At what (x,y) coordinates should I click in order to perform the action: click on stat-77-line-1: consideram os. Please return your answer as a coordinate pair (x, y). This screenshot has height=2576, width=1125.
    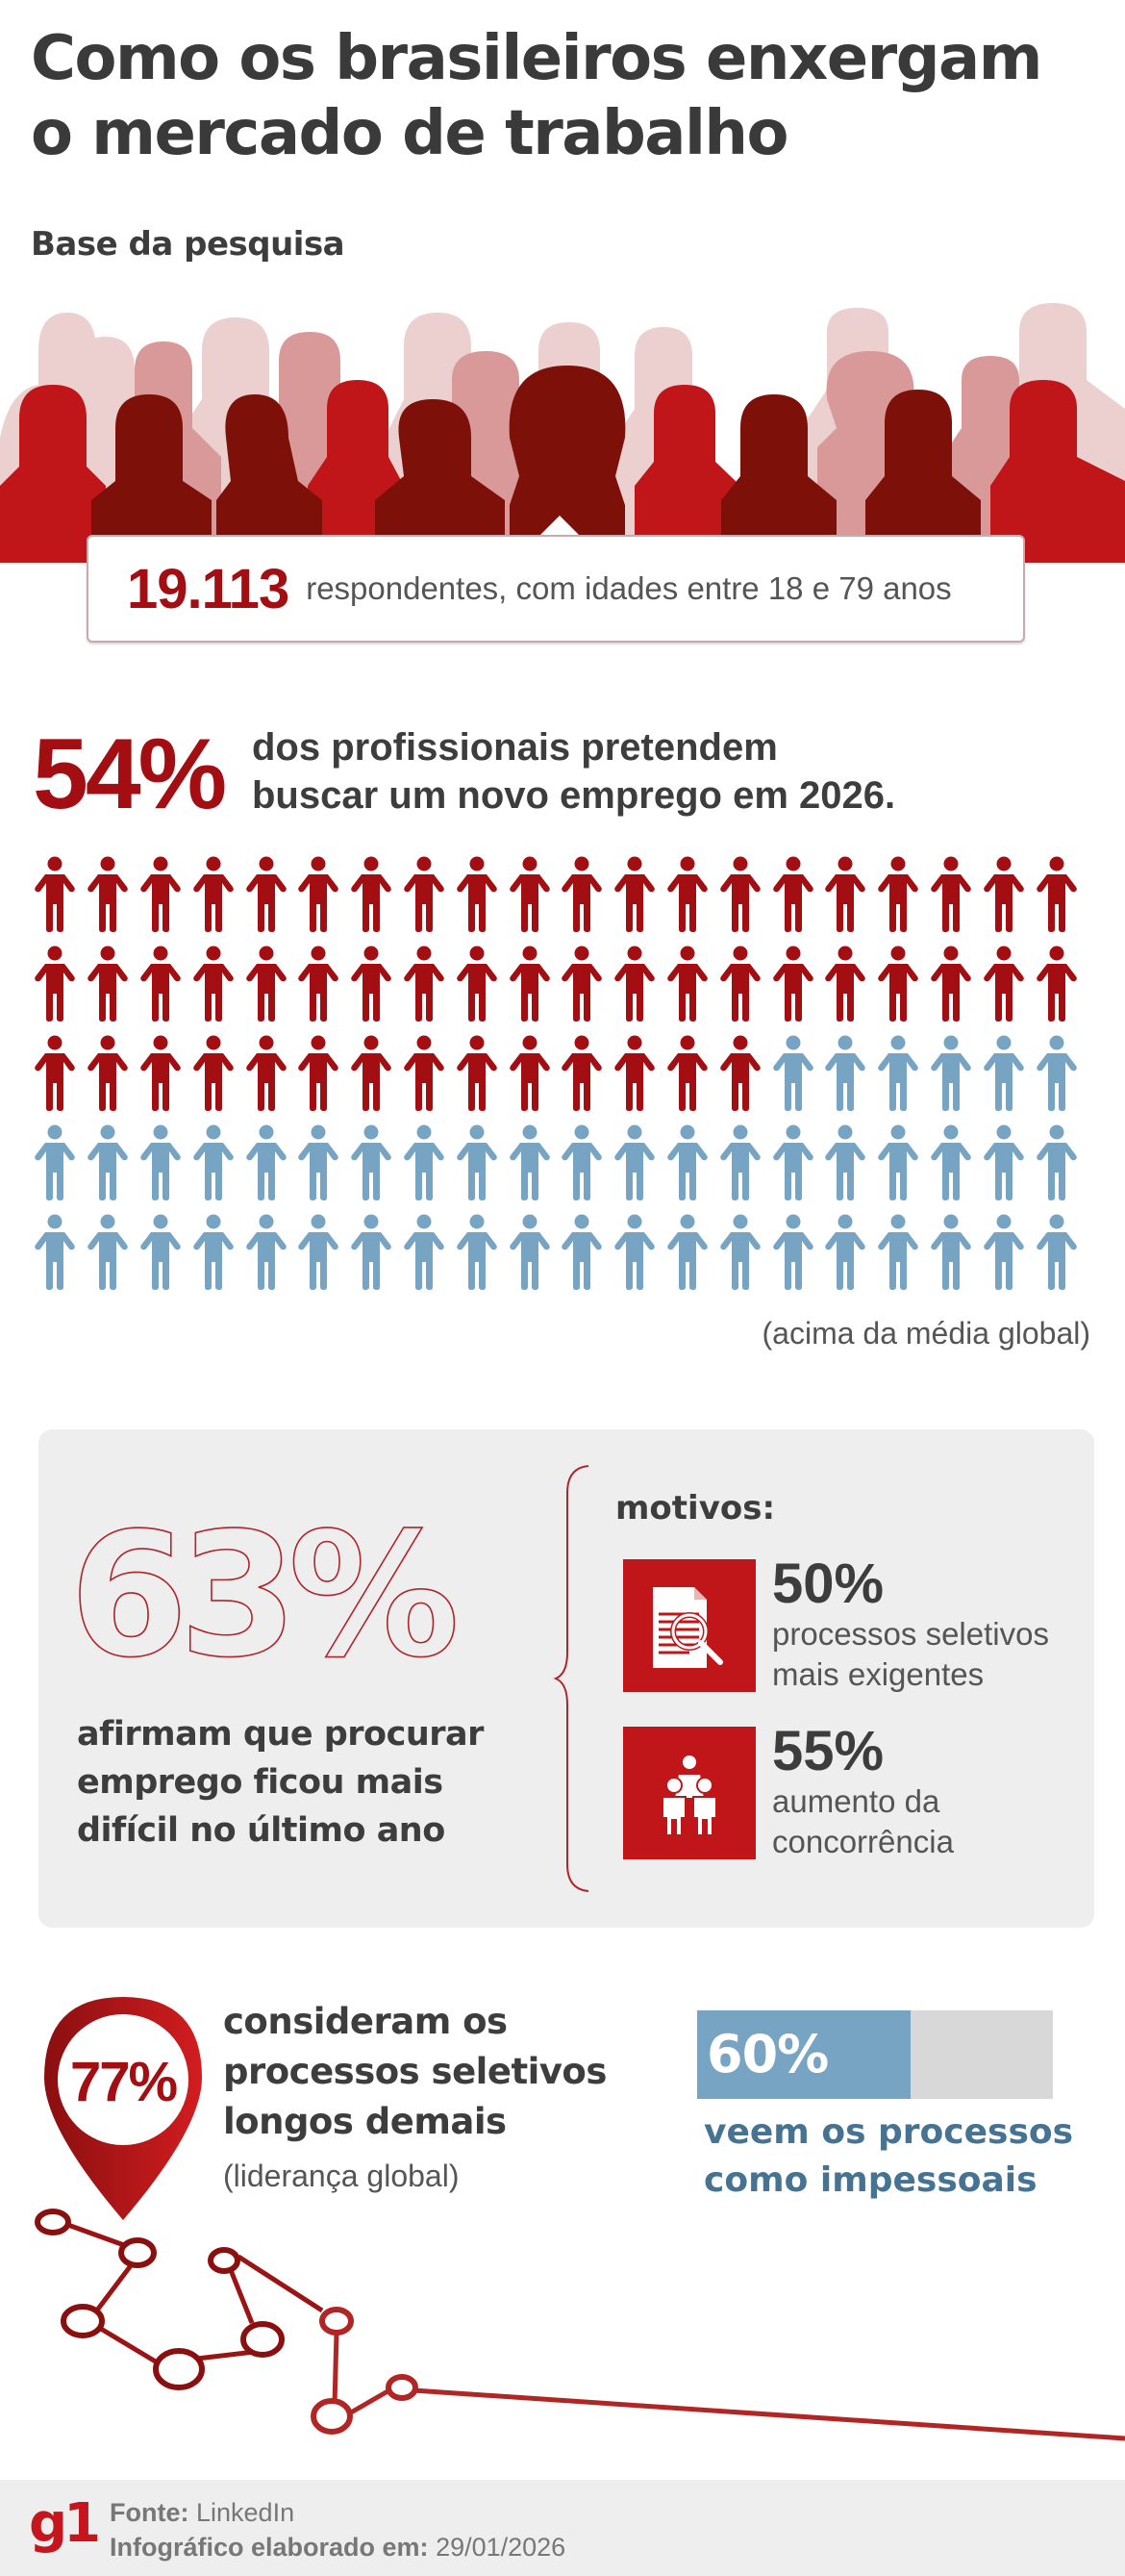
    Looking at the image, I should click on (365, 2021).